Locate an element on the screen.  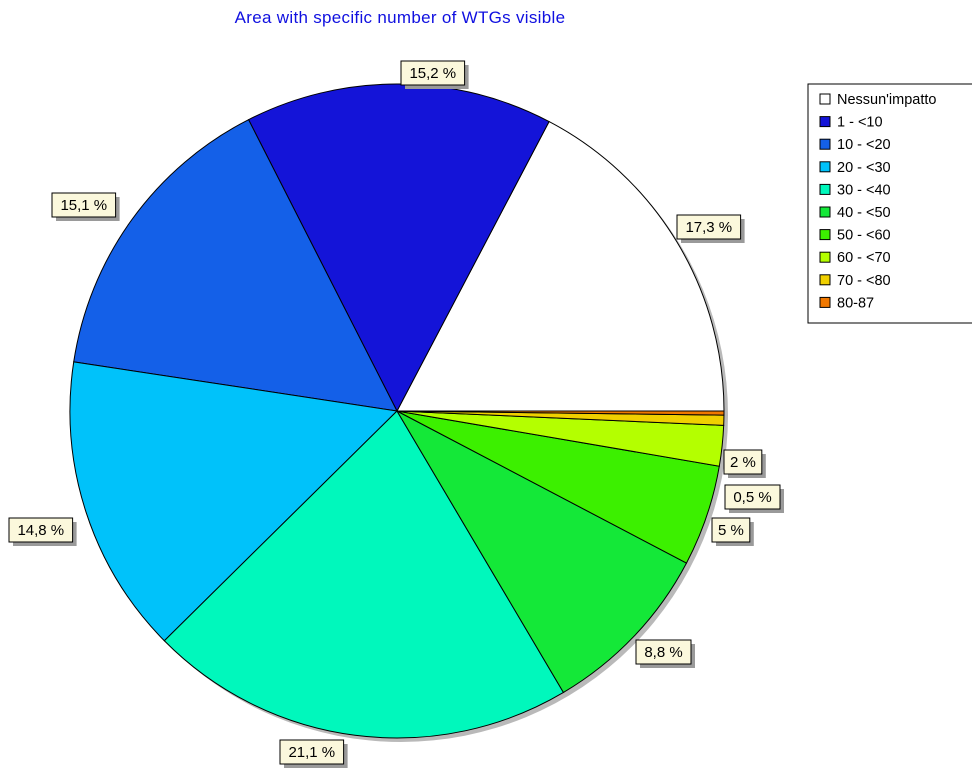
slice-label-text: 0,5 % is located at coordinates (752, 497).